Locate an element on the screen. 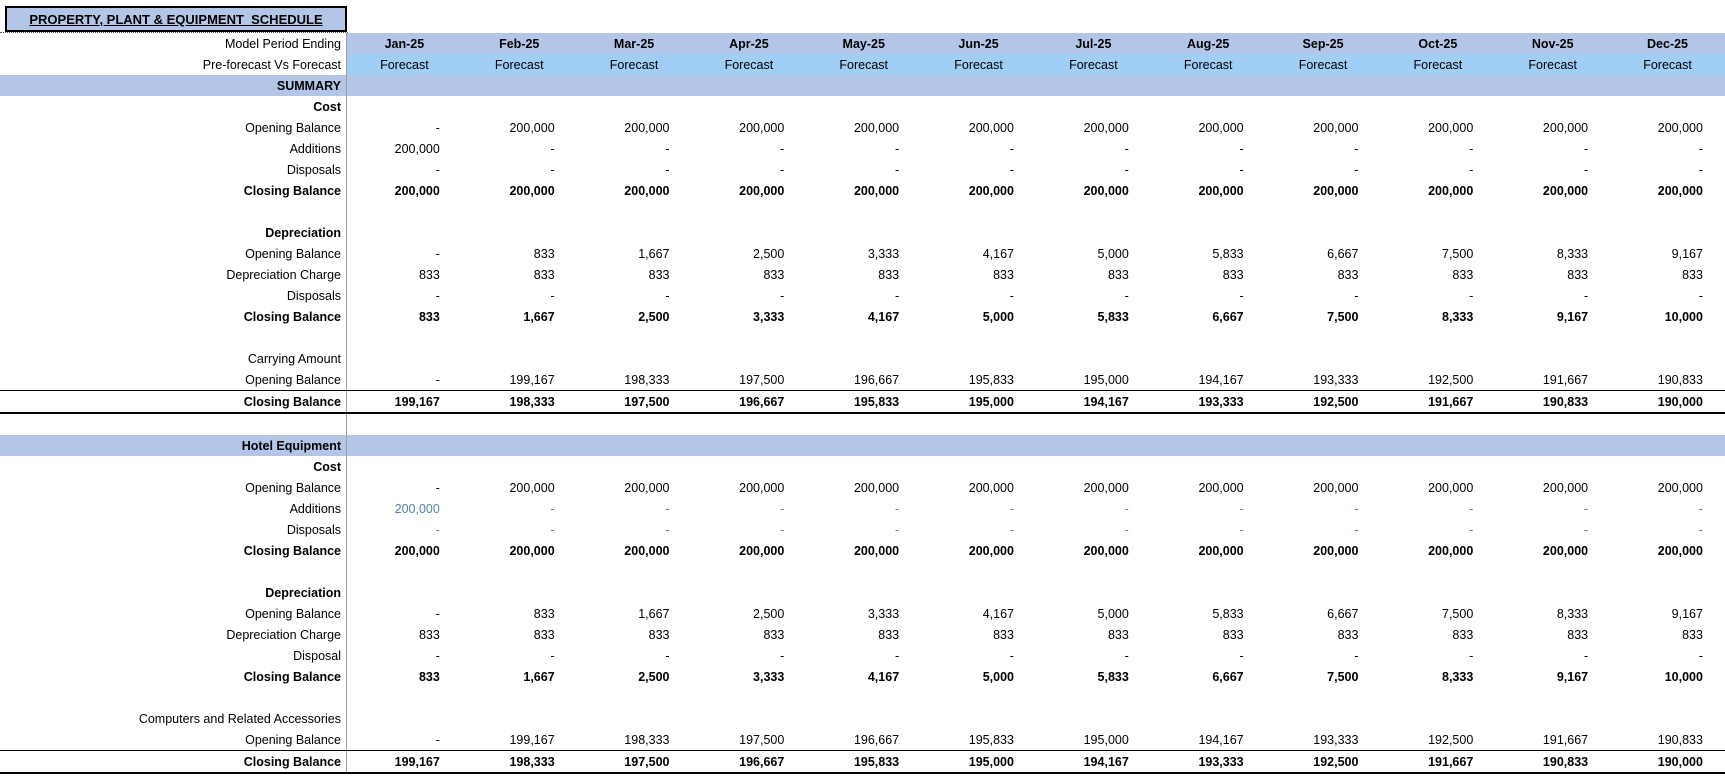 This screenshot has width=1725, height=778. cell-nov-25-closing-balance: 190,833 is located at coordinates (1565, 401).